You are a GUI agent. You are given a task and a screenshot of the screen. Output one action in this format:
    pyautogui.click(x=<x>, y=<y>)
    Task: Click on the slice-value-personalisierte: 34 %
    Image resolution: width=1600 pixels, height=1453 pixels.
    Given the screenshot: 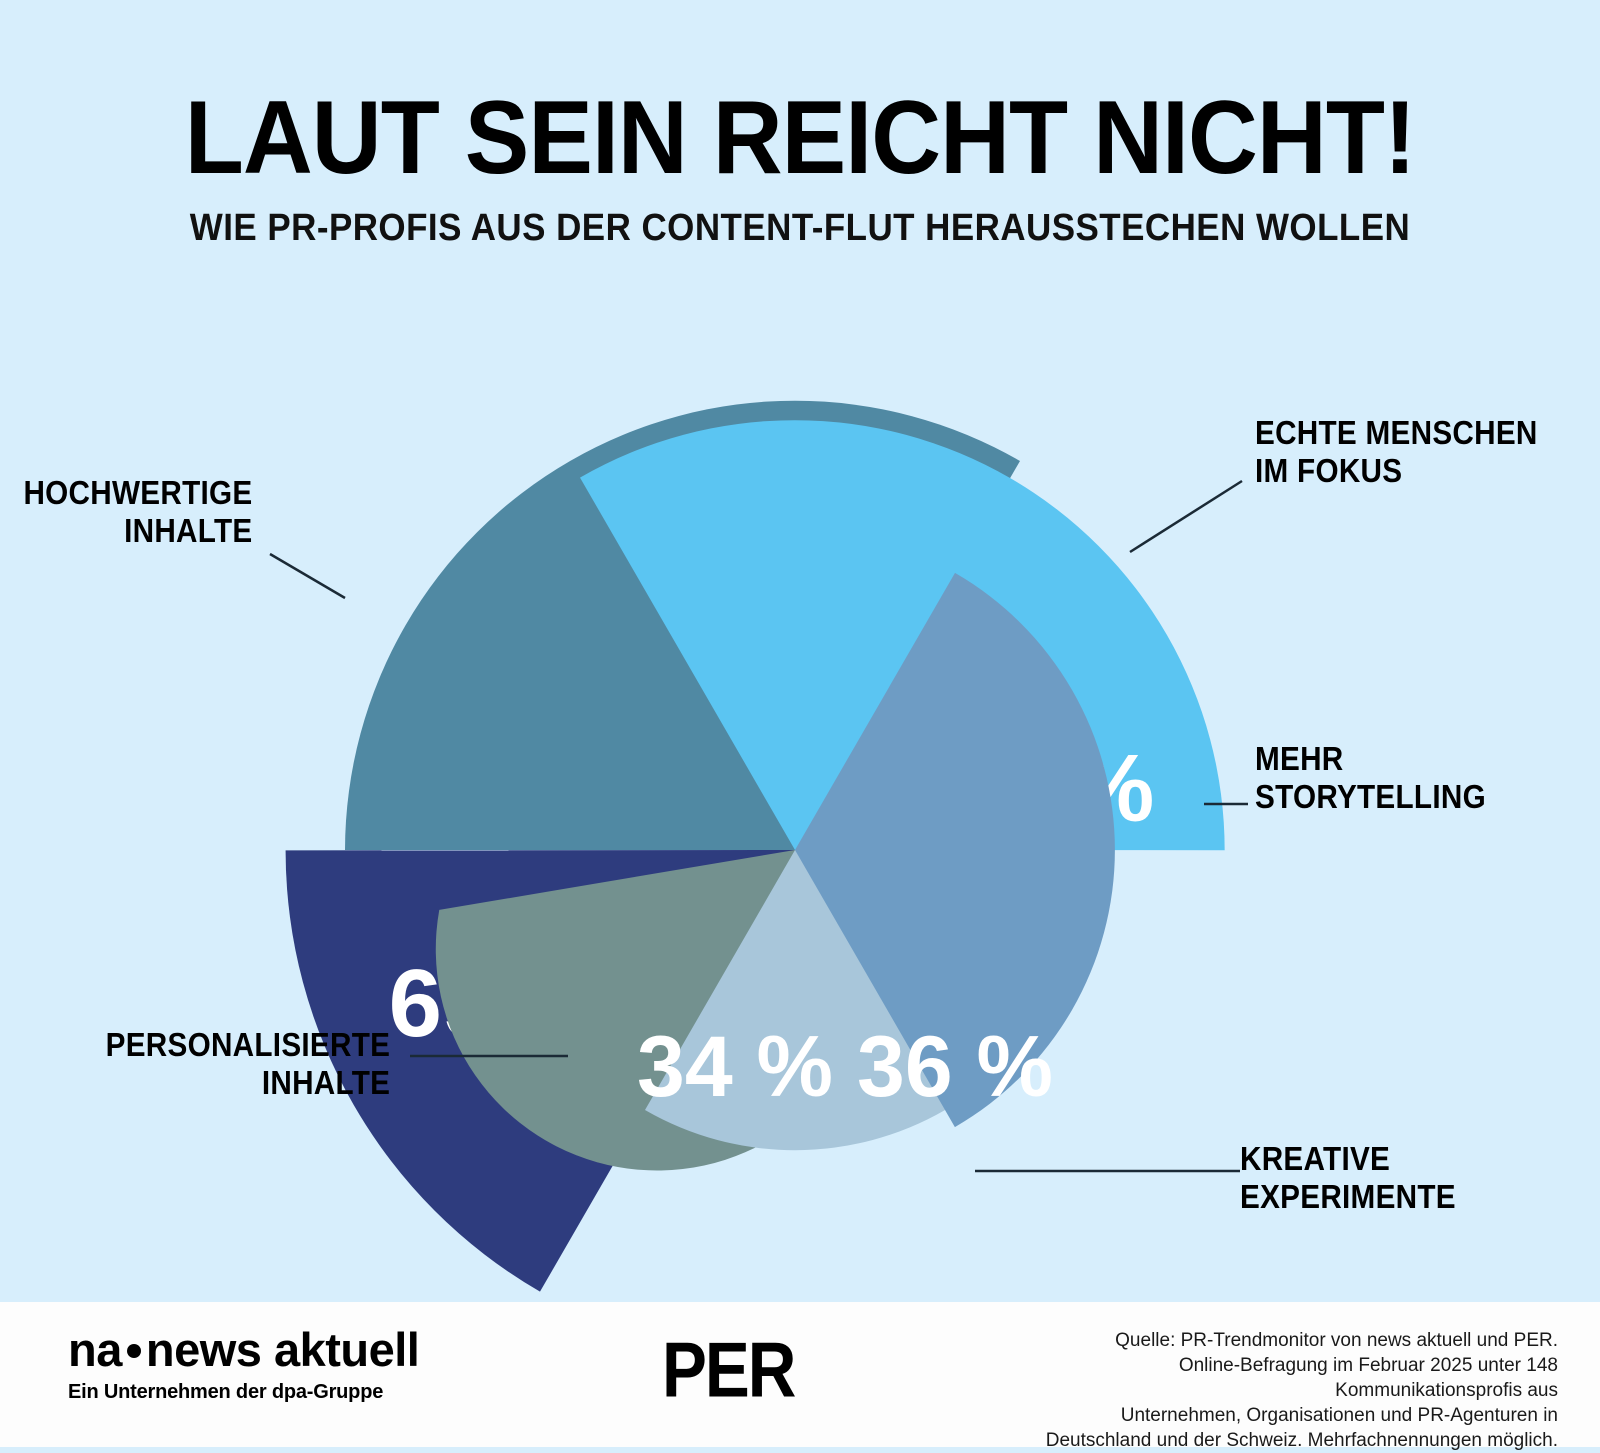 What is the action you would take?
    pyautogui.click(x=735, y=1067)
    